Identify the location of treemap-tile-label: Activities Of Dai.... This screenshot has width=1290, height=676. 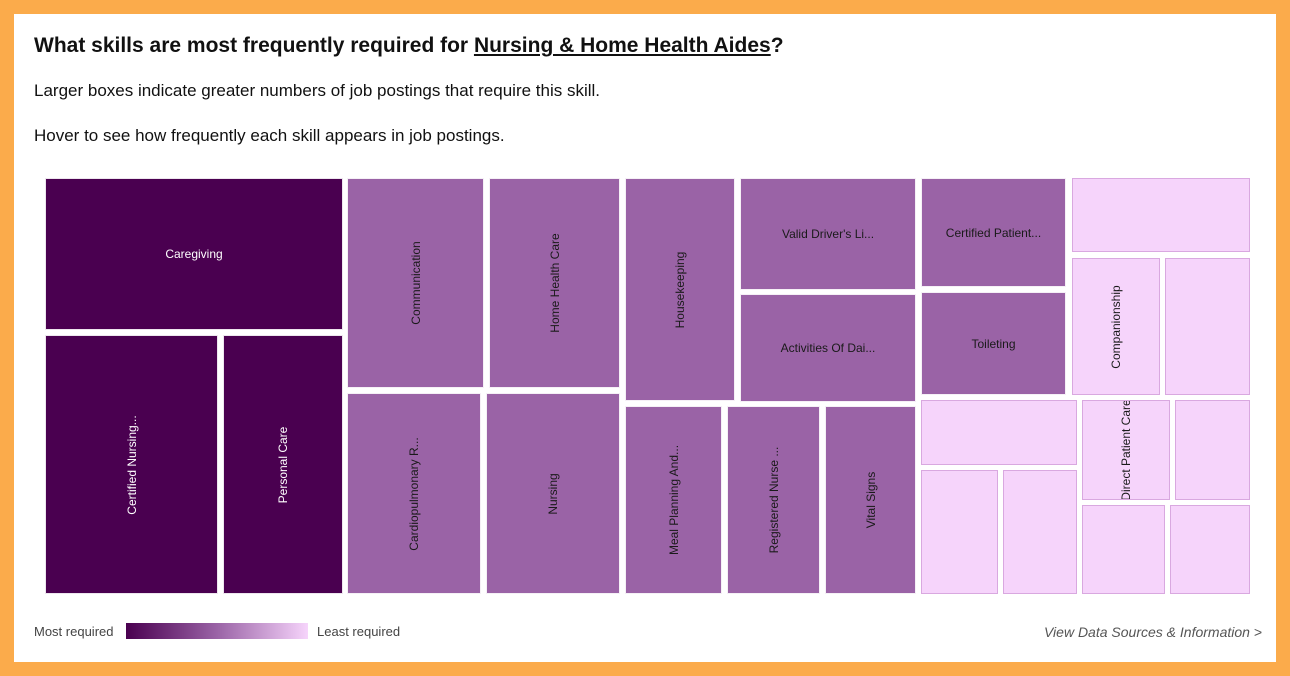
(828, 348).